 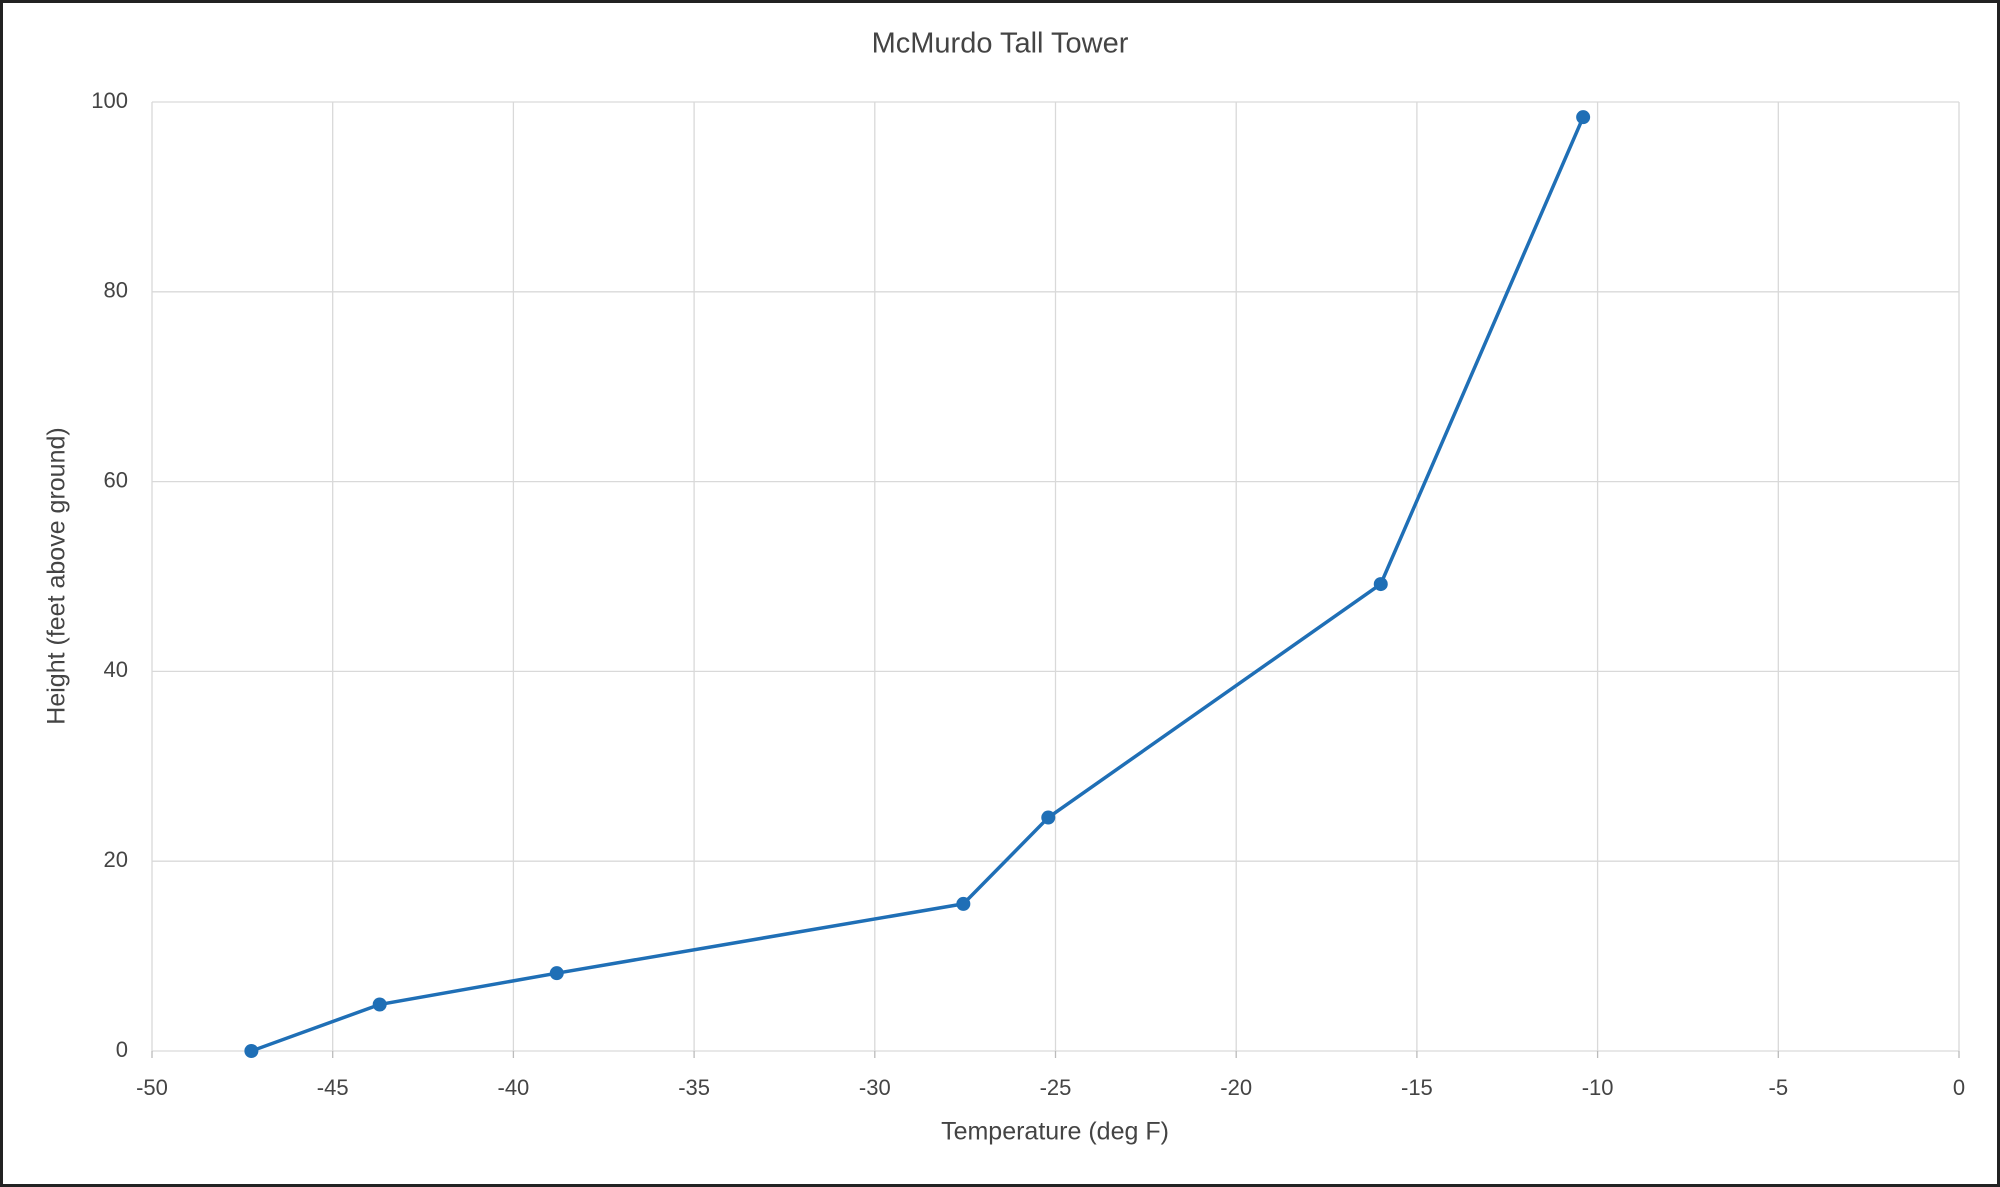 What do you see at coordinates (122, 1049) in the screenshot?
I see `y-tick-label: 0` at bounding box center [122, 1049].